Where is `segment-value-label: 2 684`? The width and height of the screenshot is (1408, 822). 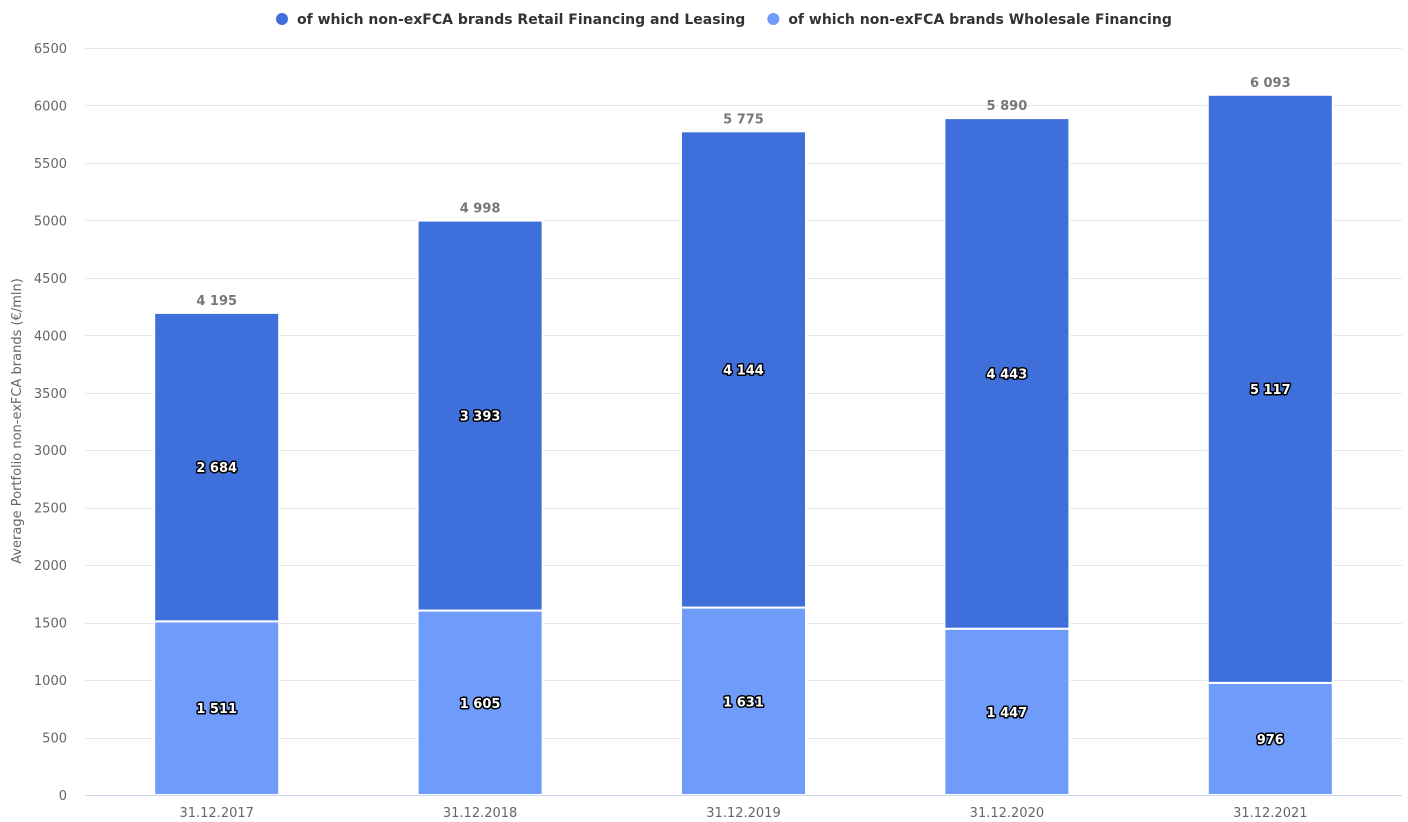
segment-value-label: 2 684 is located at coordinates (216, 468).